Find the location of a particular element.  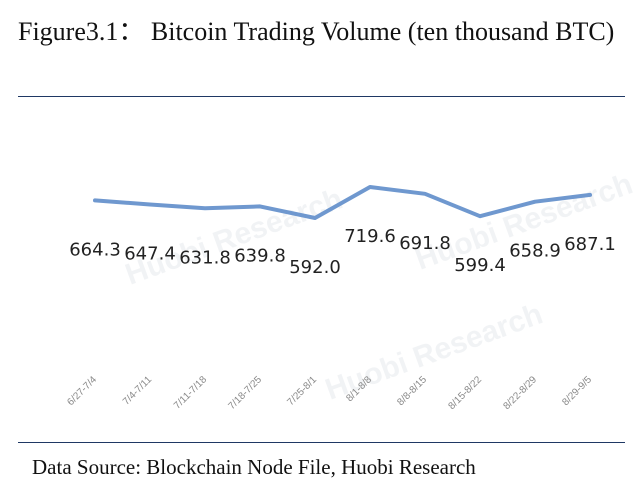

data-label: 599.4 is located at coordinates (480, 265).